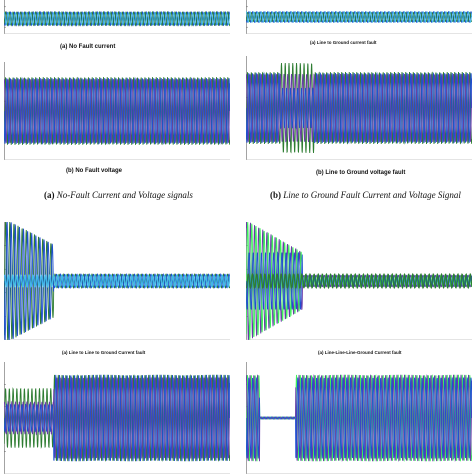 The image size is (474, 474). Describe the element at coordinates (360, 352) in the screenshot. I see `caption-lllg-current: (a) Line-Line-Line-Ground Current fault` at that location.